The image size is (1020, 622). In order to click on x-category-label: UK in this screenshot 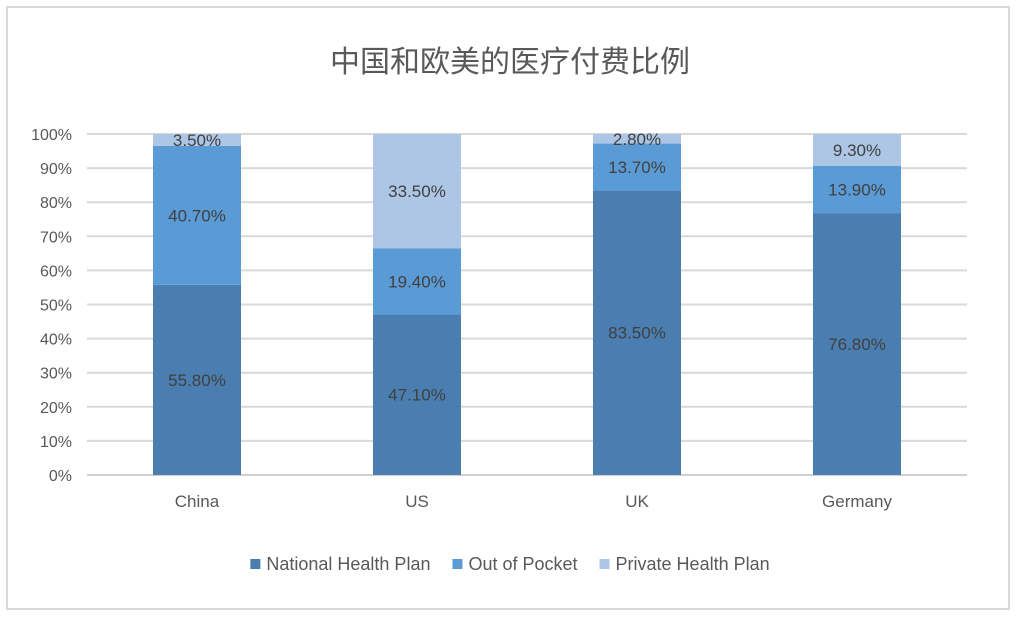, I will do `click(637, 501)`.